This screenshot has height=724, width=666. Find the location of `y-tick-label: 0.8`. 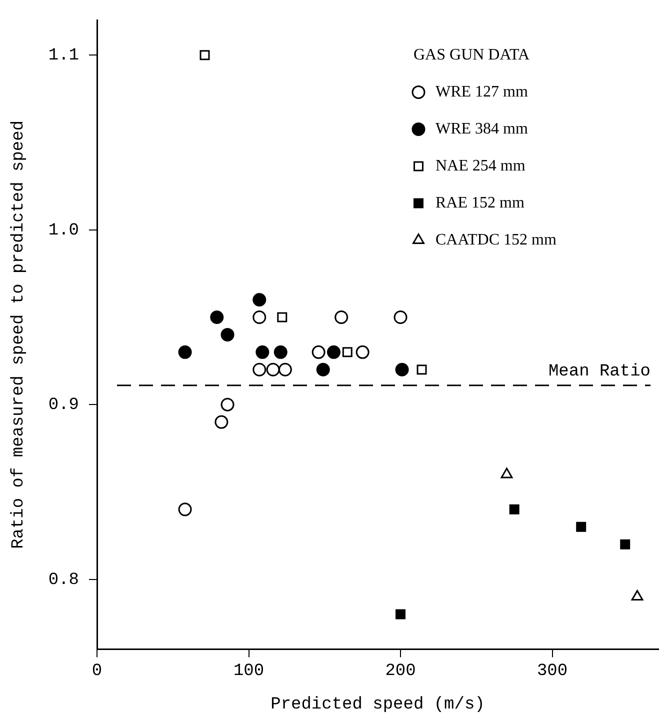

y-tick-label: 0.8 is located at coordinates (64, 580).